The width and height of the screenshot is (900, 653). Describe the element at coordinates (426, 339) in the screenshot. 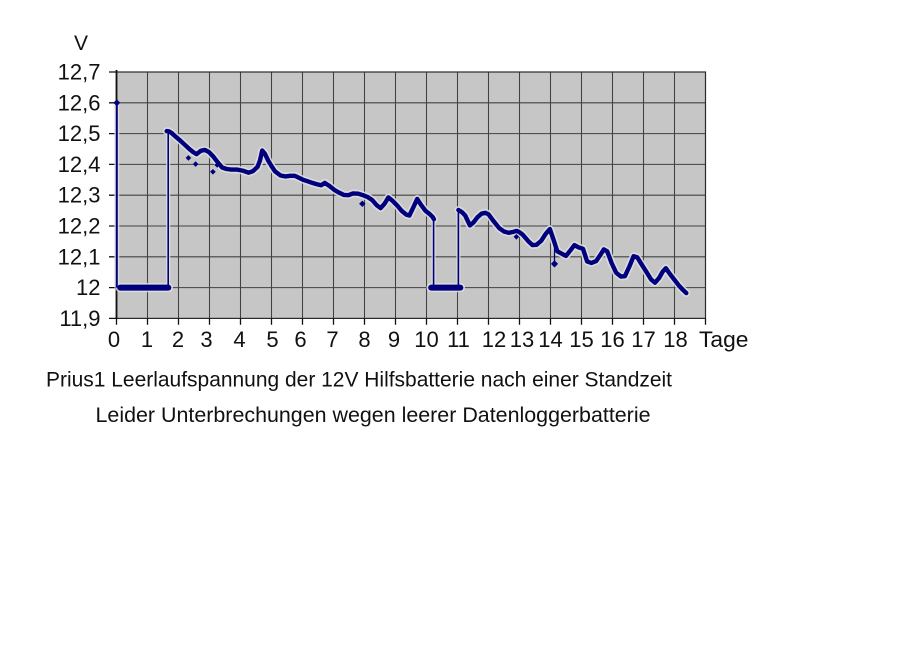

I see `svg-text: 10` at that location.